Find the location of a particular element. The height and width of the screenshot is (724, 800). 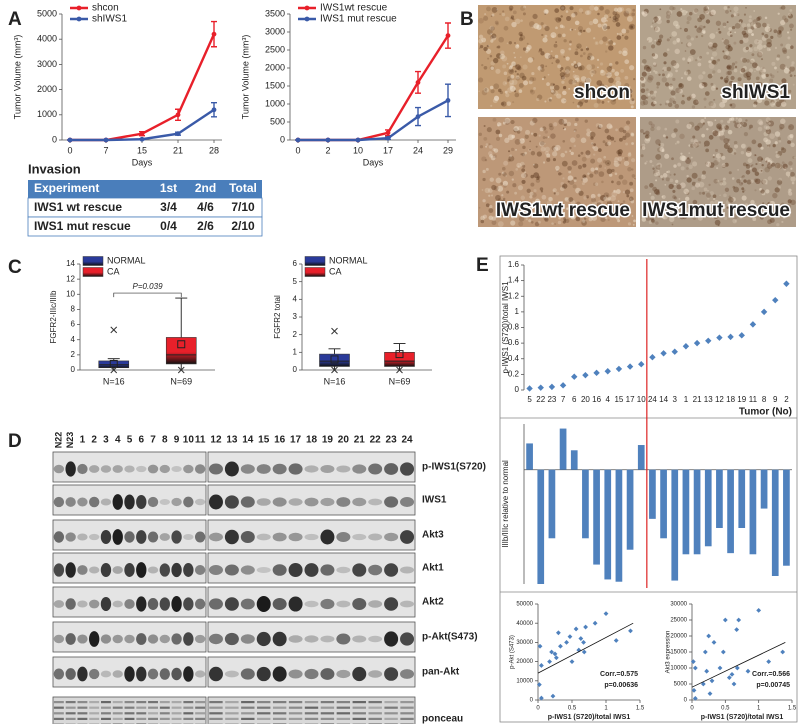

lane-label: 8 is located at coordinates (165, 440).